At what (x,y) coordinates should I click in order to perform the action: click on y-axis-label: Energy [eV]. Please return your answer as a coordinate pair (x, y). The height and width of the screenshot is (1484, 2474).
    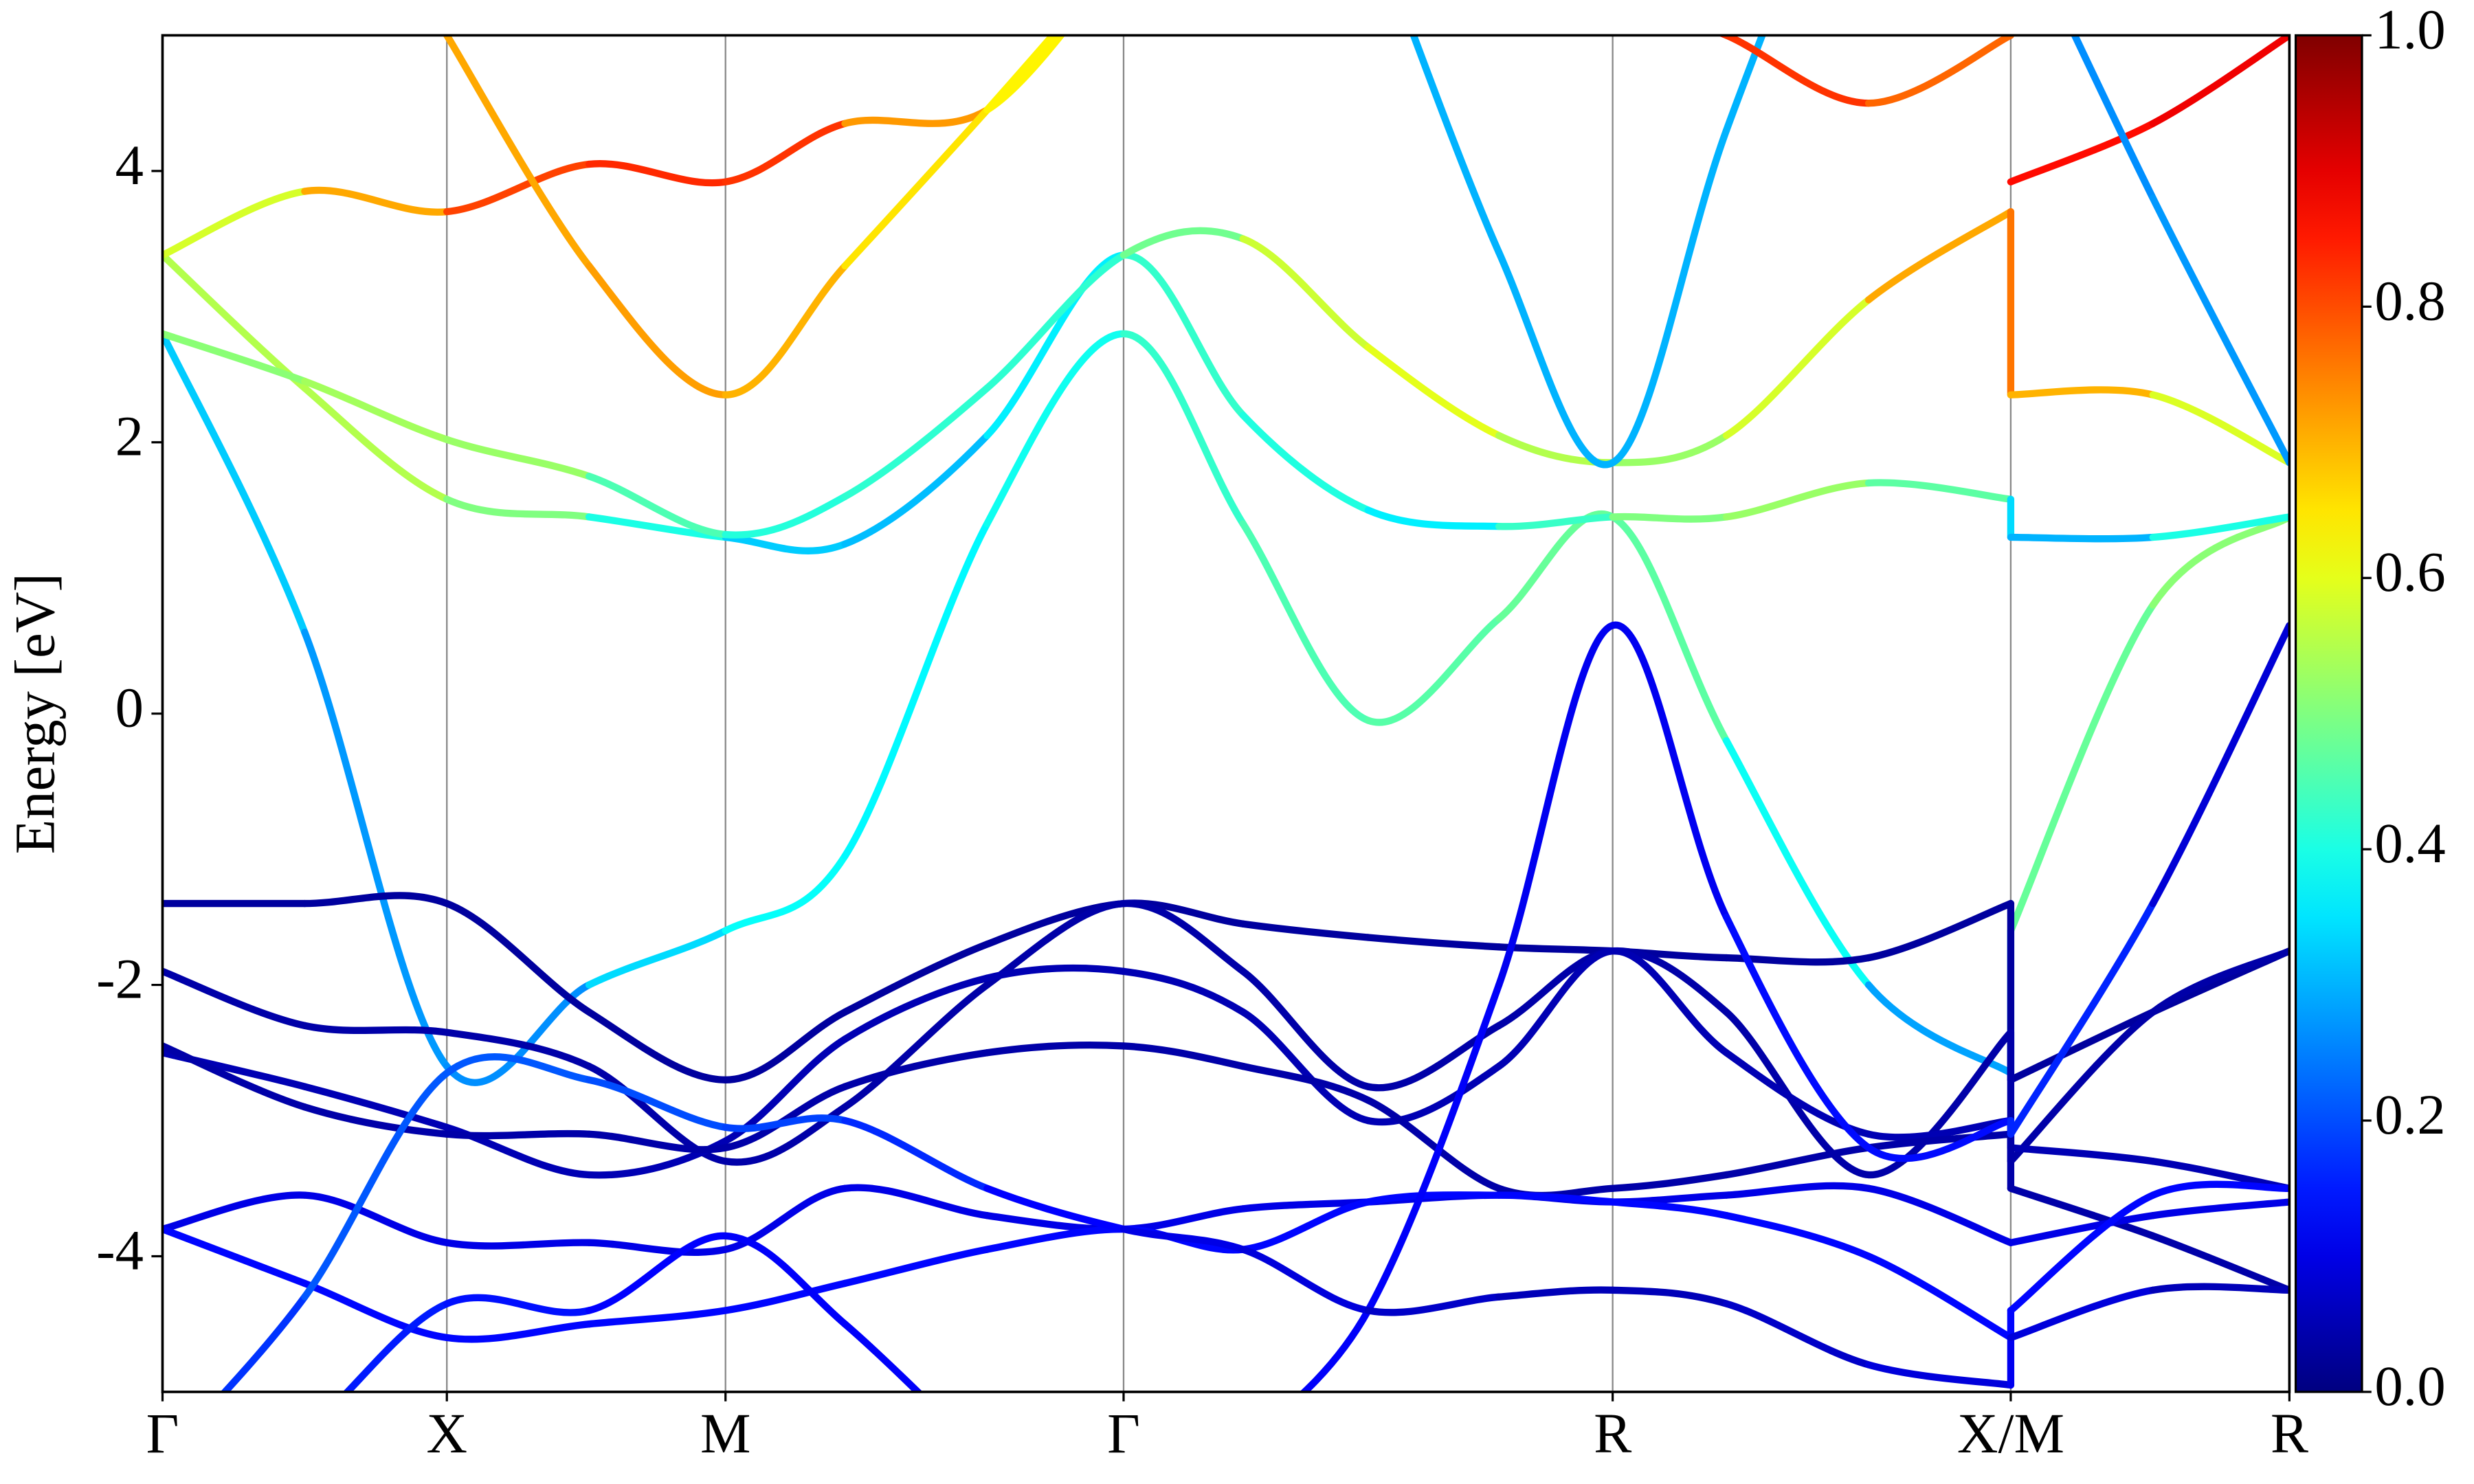
    Looking at the image, I should click on (35, 714).